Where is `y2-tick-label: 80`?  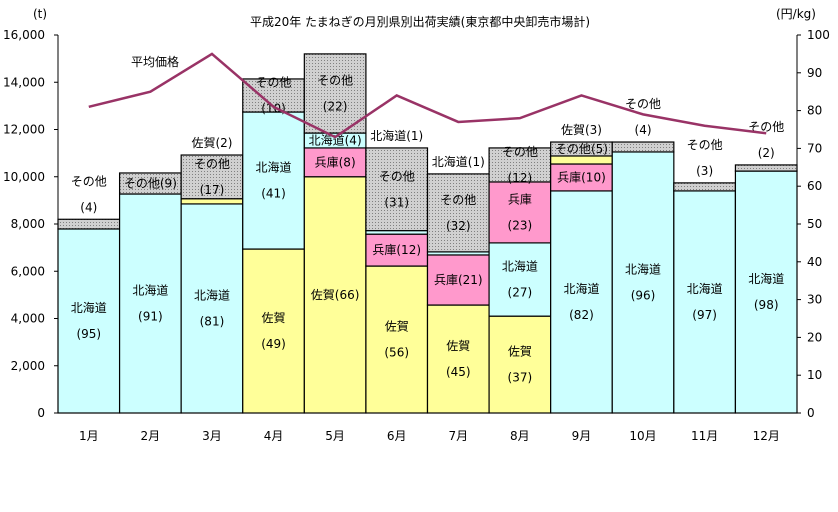
y2-tick-label: 80 is located at coordinates (814, 111).